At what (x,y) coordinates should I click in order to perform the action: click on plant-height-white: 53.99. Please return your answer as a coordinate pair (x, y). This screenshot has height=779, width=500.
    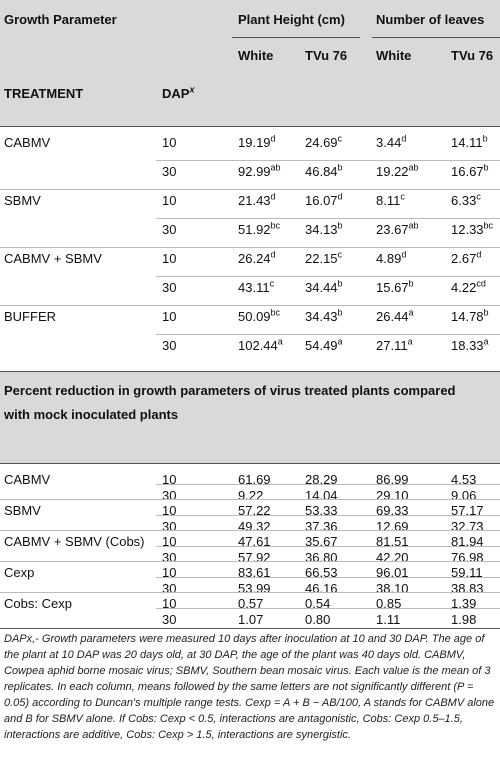
    Looking at the image, I should click on (254, 589).